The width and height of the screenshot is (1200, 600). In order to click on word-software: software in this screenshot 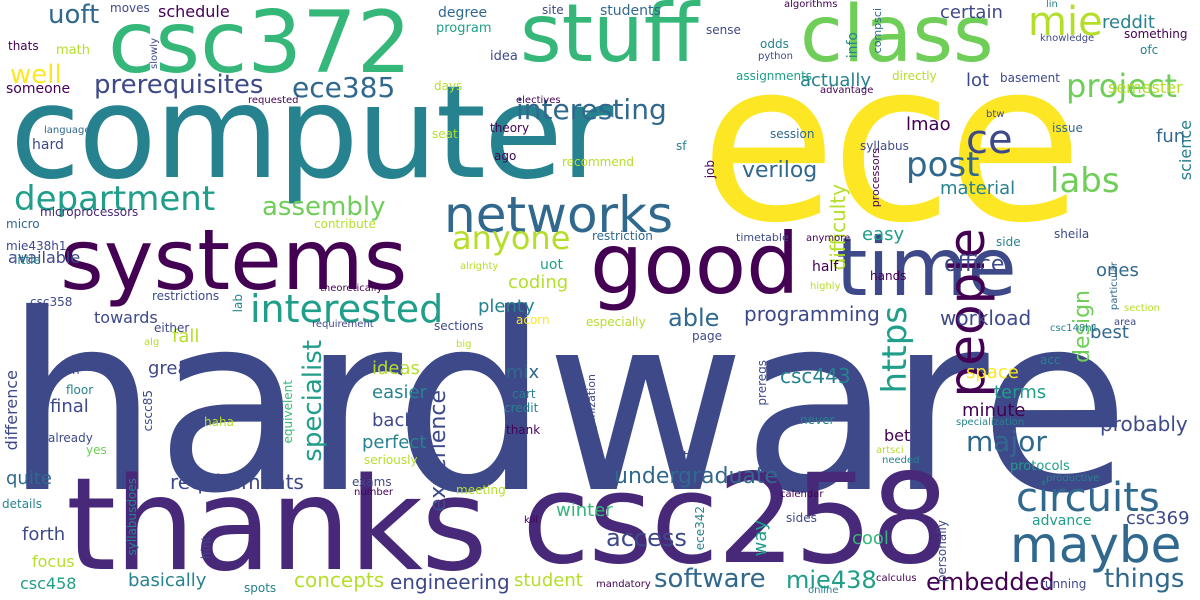, I will do `click(710, 579)`.